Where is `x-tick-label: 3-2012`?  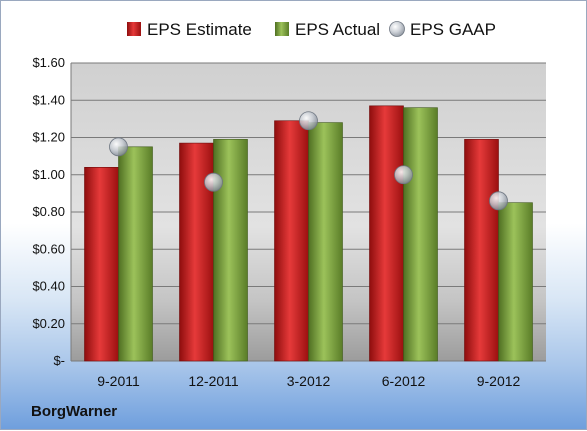 x-tick-label: 3-2012 is located at coordinates (309, 381).